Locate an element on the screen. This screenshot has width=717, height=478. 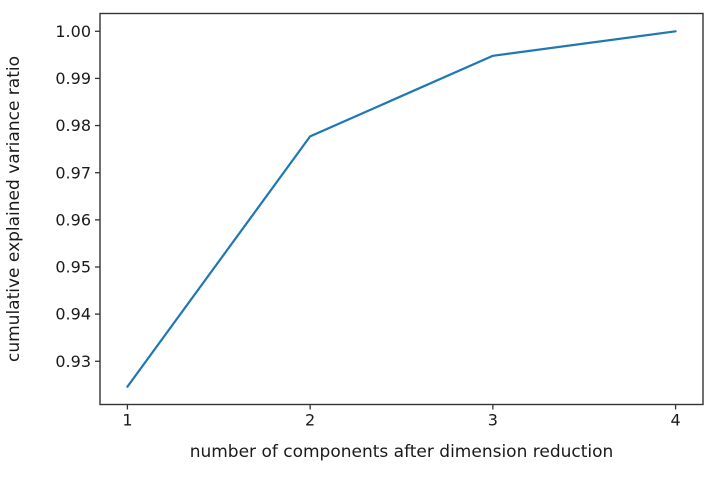
x-tick-label: 3 is located at coordinates (493, 420).